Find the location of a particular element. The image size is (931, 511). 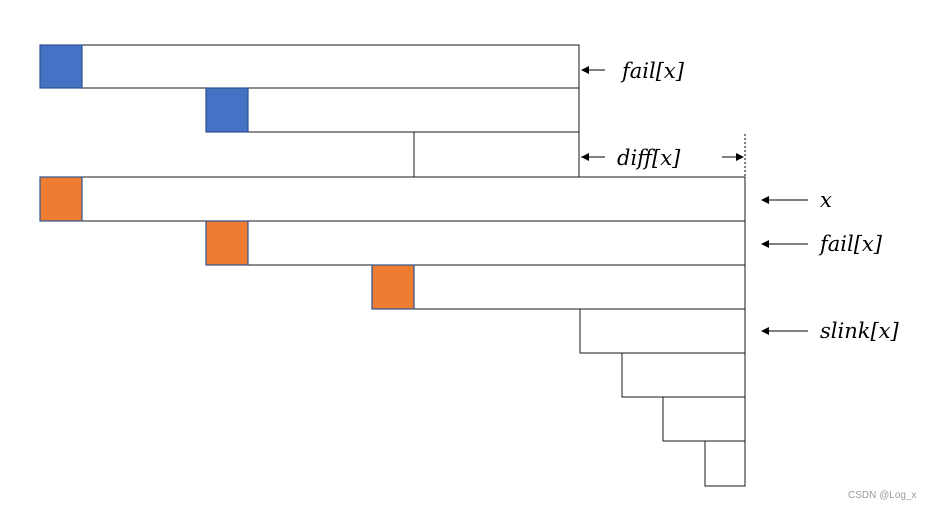

slink-arrow is located at coordinates (784, 331).